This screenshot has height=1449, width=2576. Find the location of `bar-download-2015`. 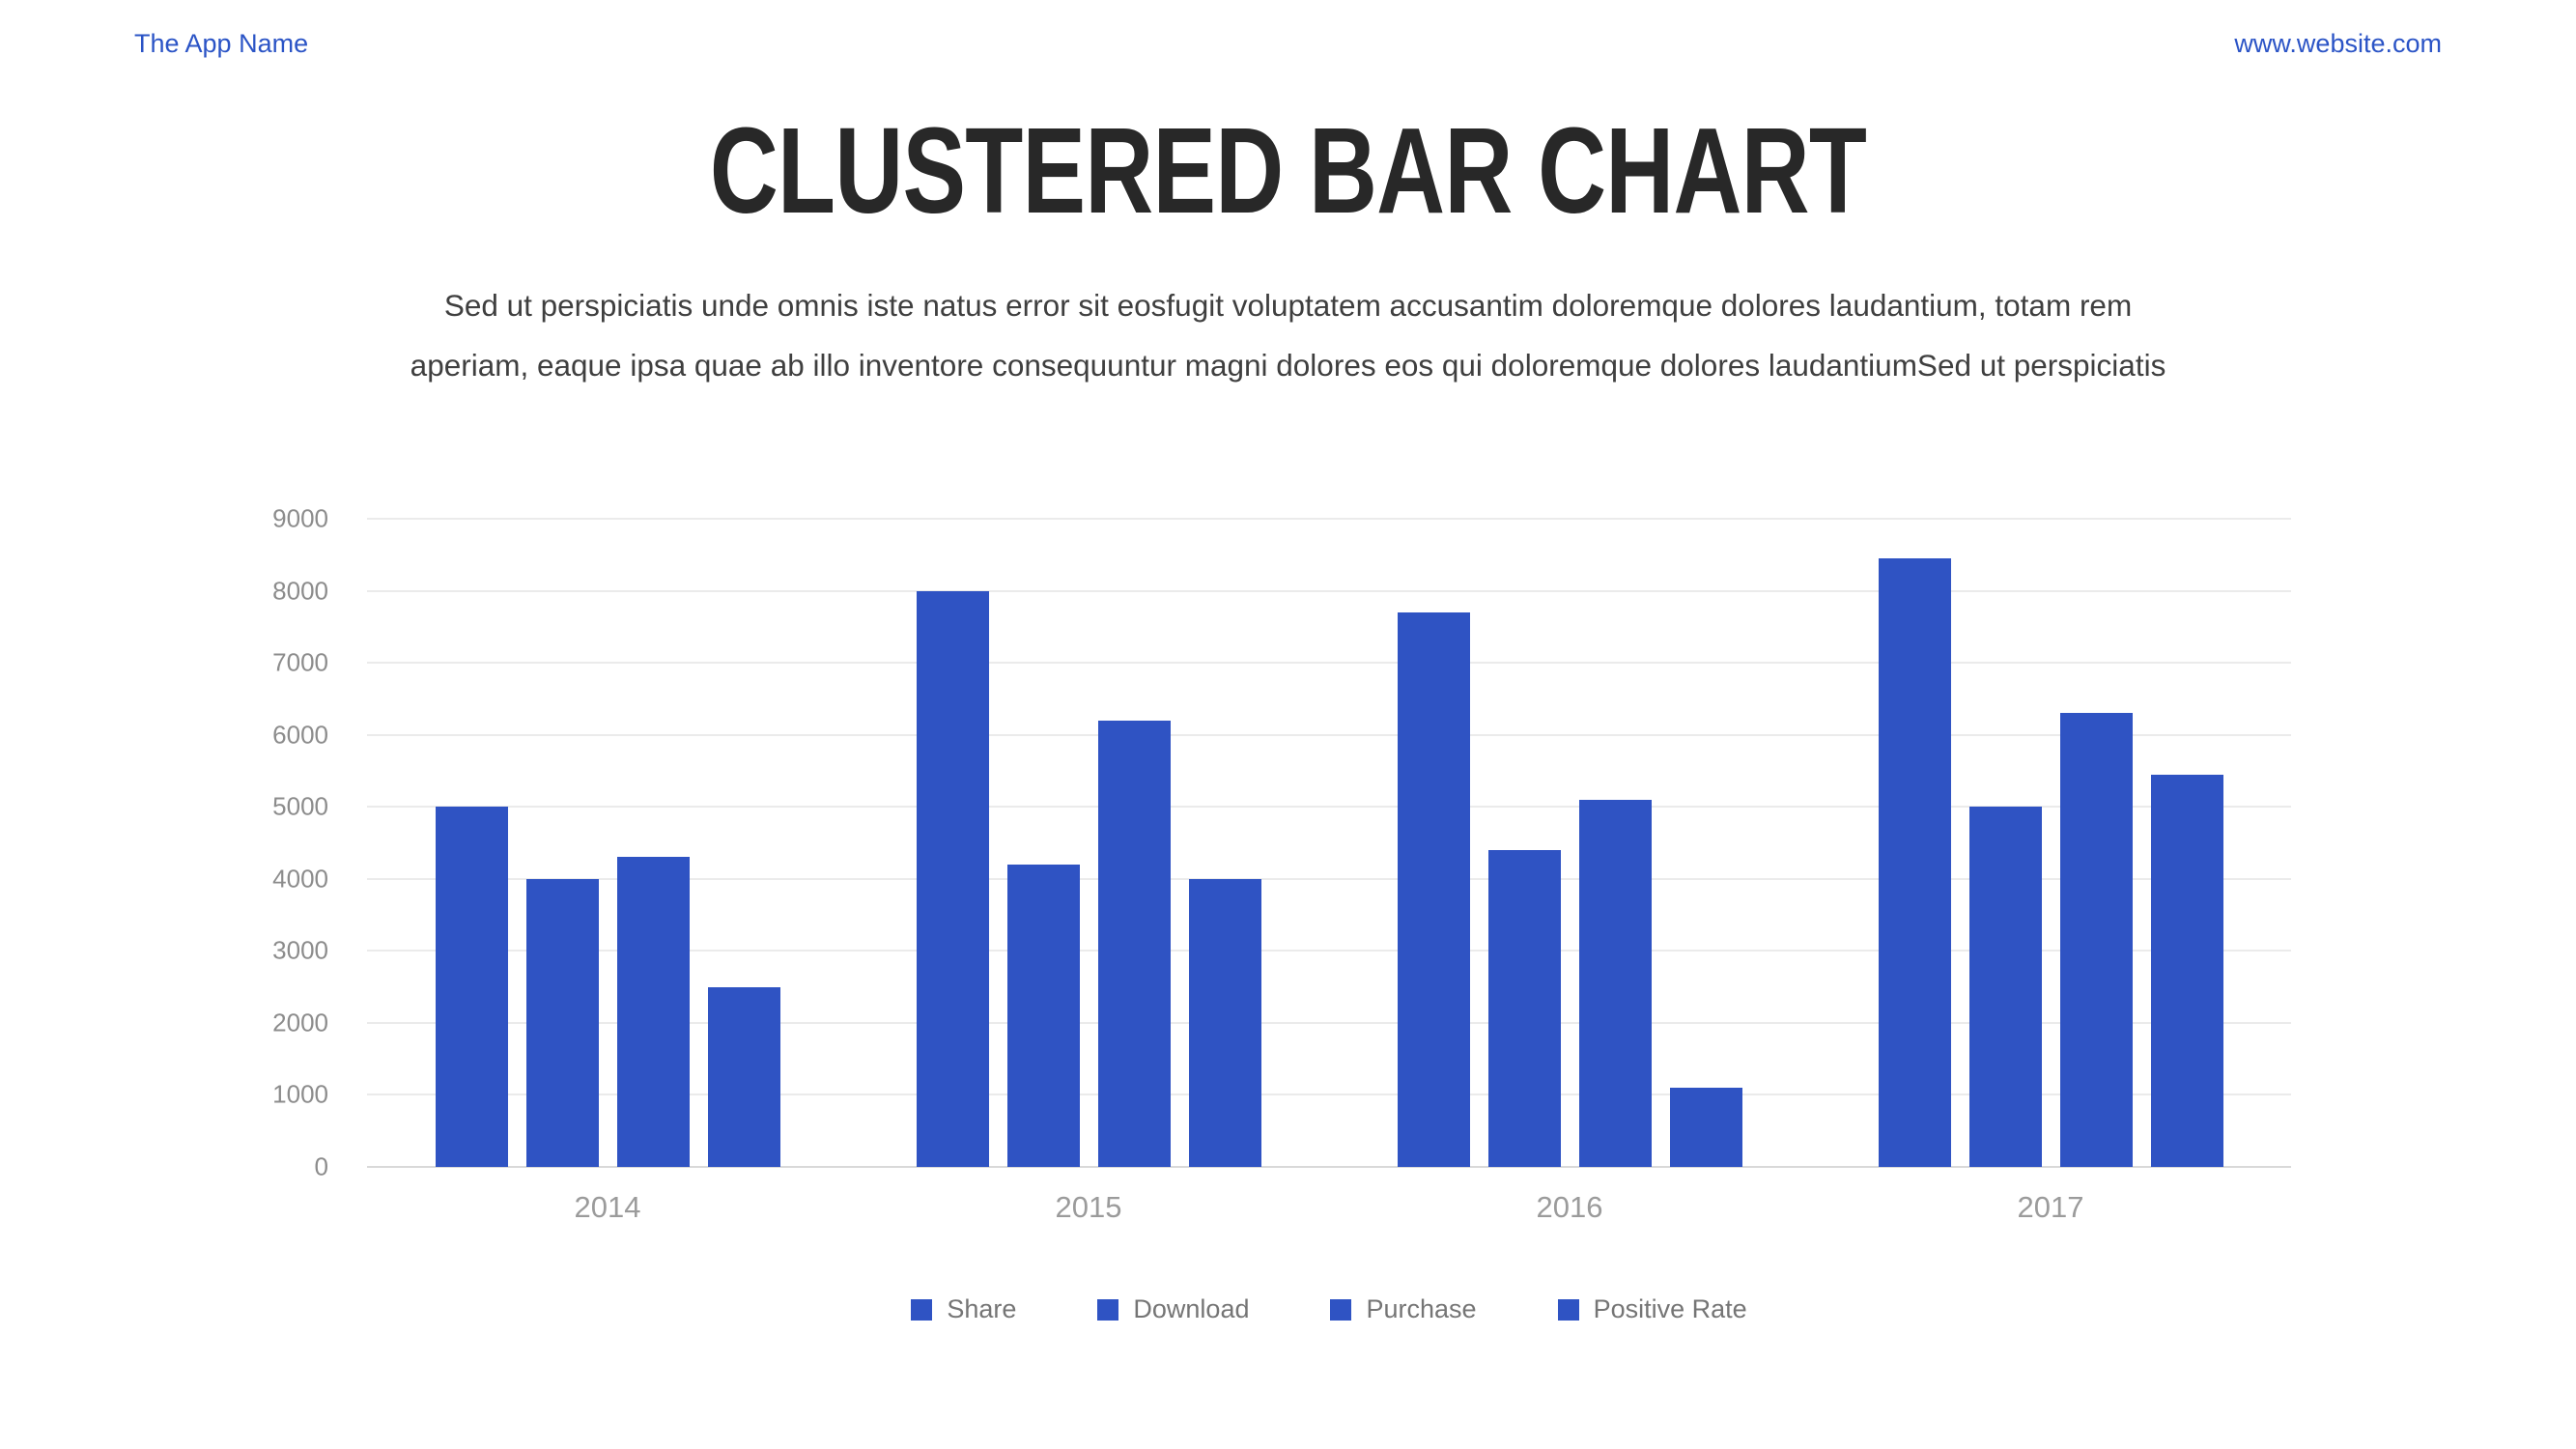

bar-download-2015 is located at coordinates (1043, 1015).